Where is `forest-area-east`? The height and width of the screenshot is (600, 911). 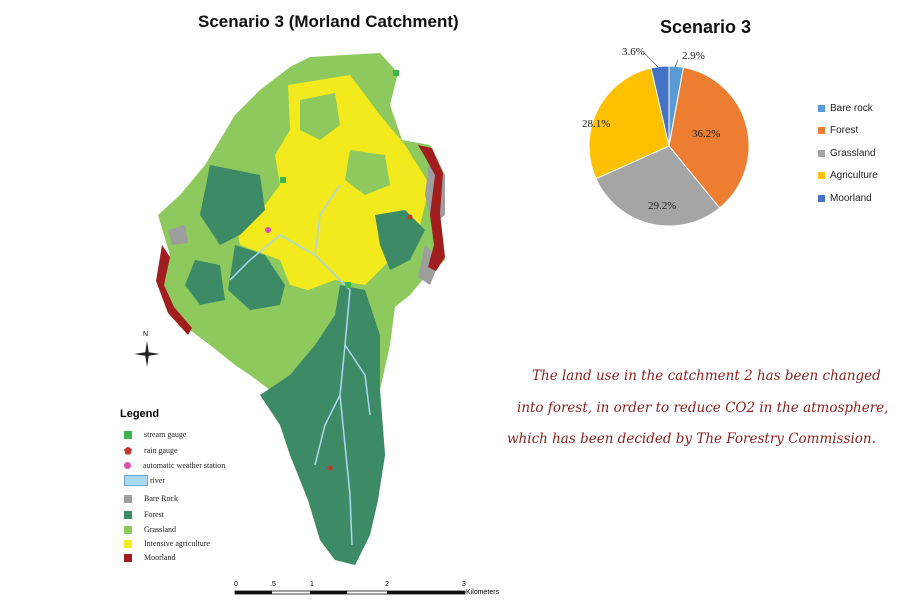
forest-area-east is located at coordinates (400, 240).